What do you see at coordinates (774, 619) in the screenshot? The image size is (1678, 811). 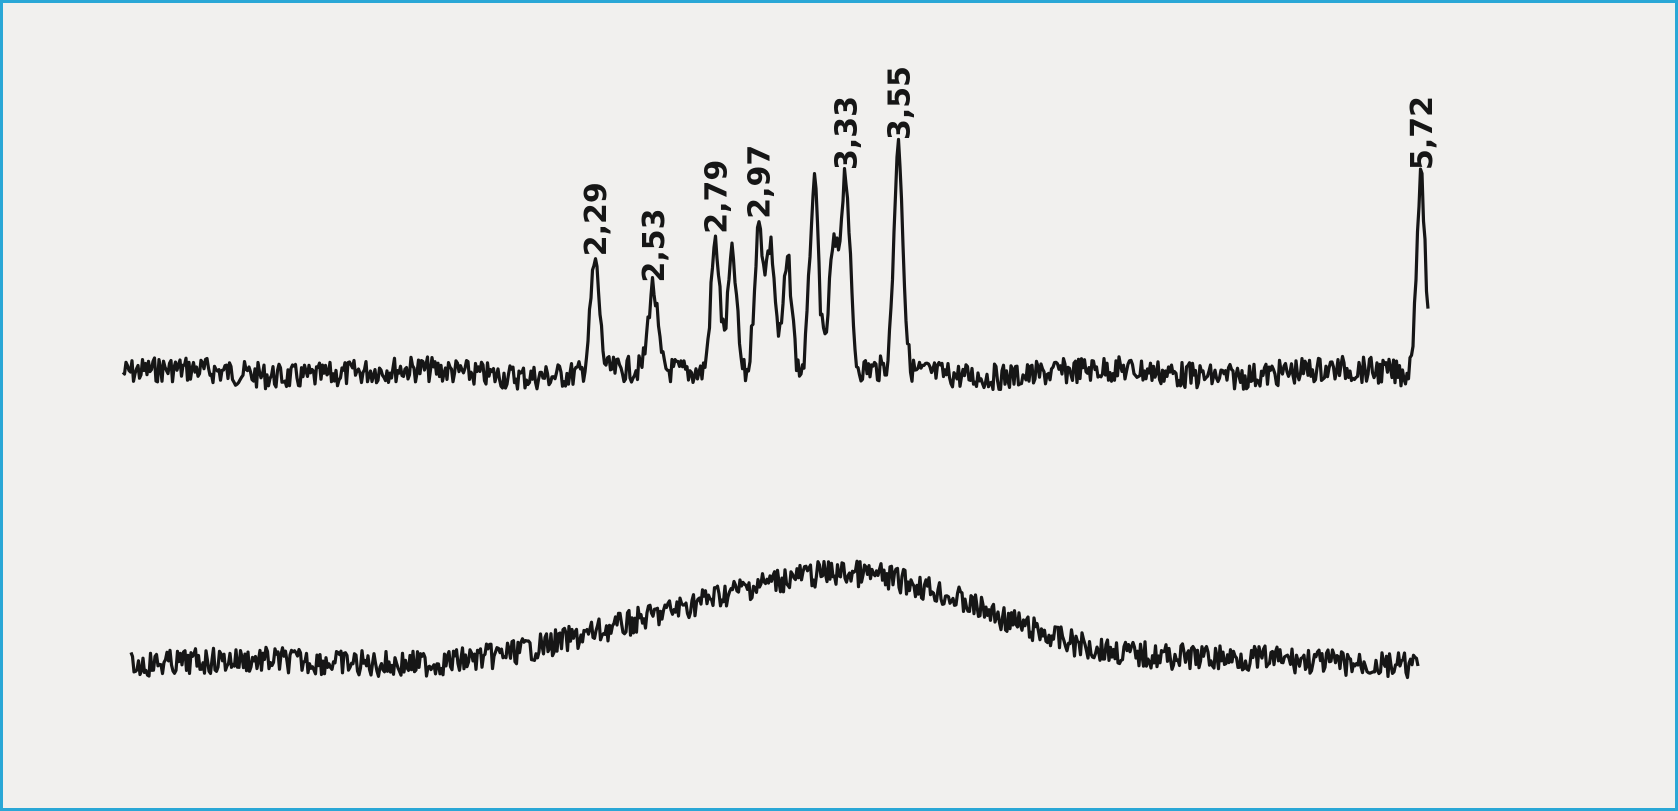 I see `lower-spectrum-trace` at bounding box center [774, 619].